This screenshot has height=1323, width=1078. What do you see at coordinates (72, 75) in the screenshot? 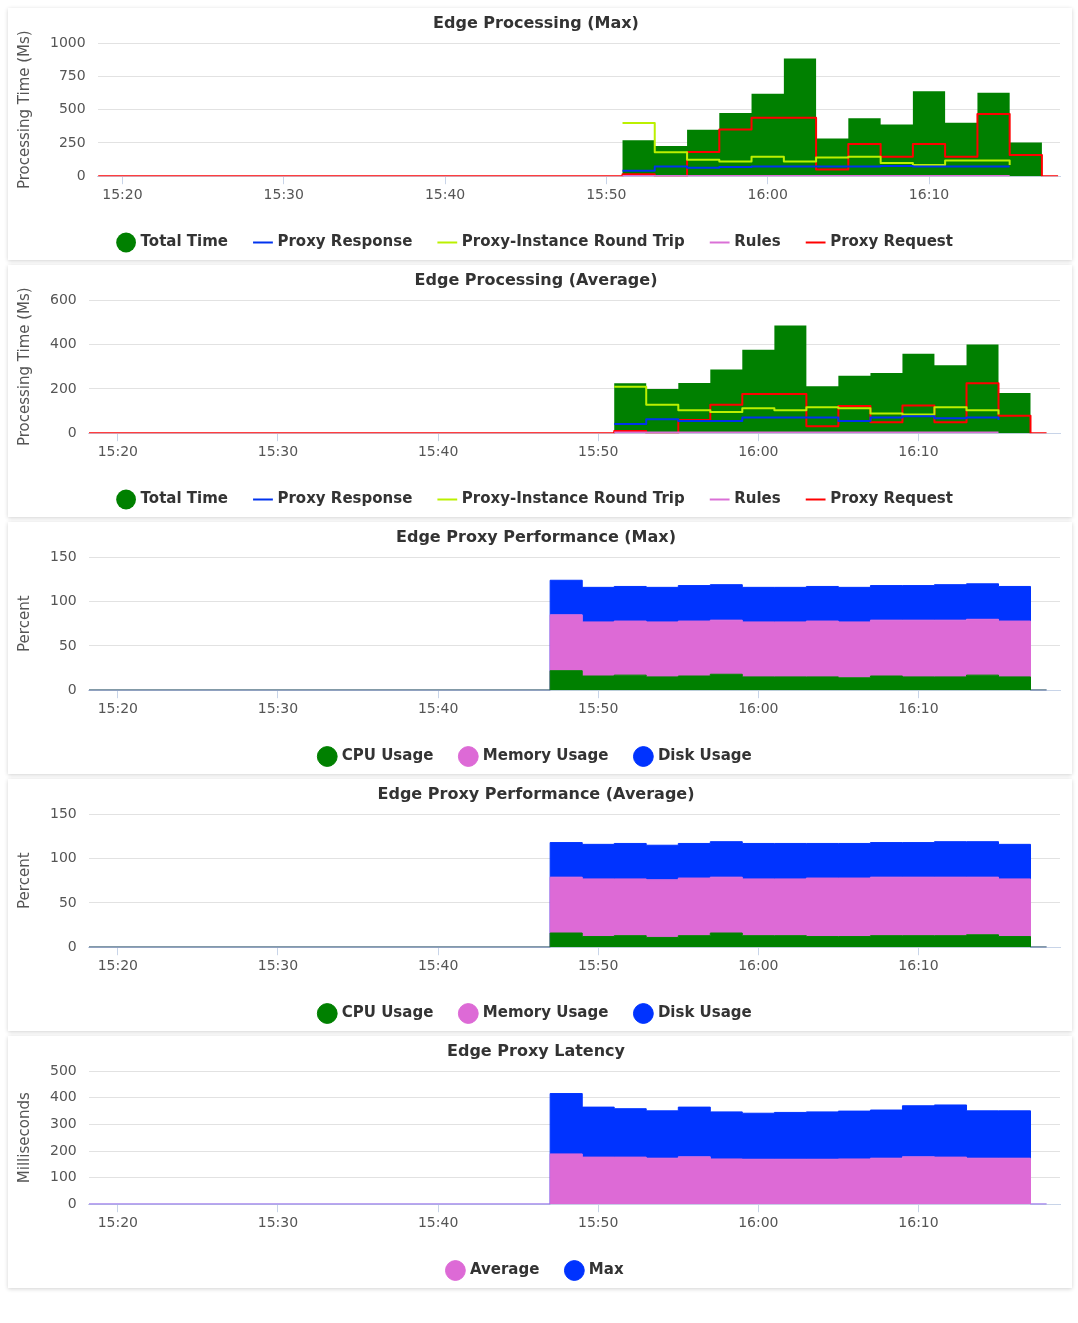
I see `y-tick-label: 750` at bounding box center [72, 75].